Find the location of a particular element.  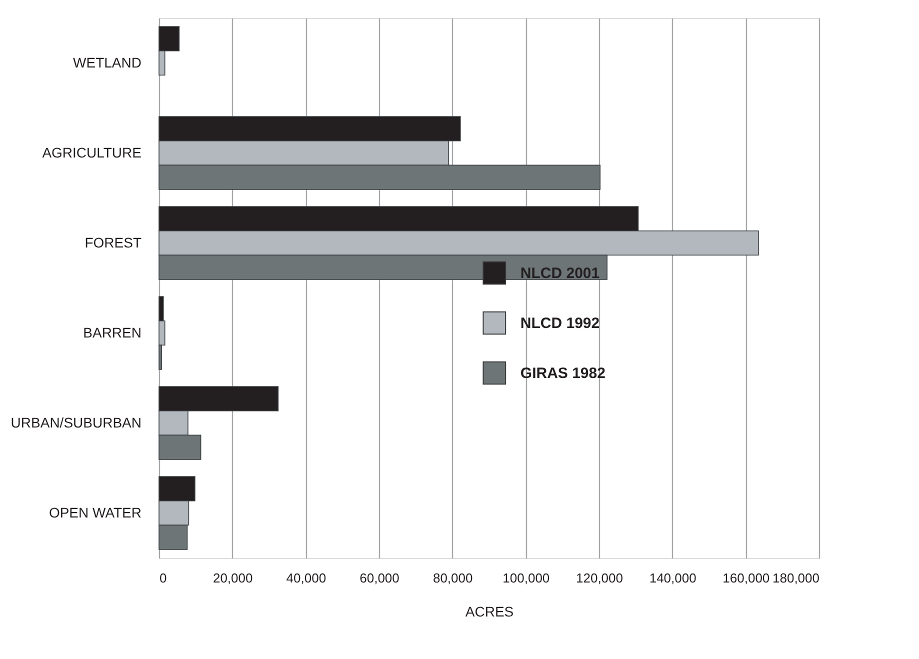

legend-label: NLCD 1992 is located at coordinates (560, 323).